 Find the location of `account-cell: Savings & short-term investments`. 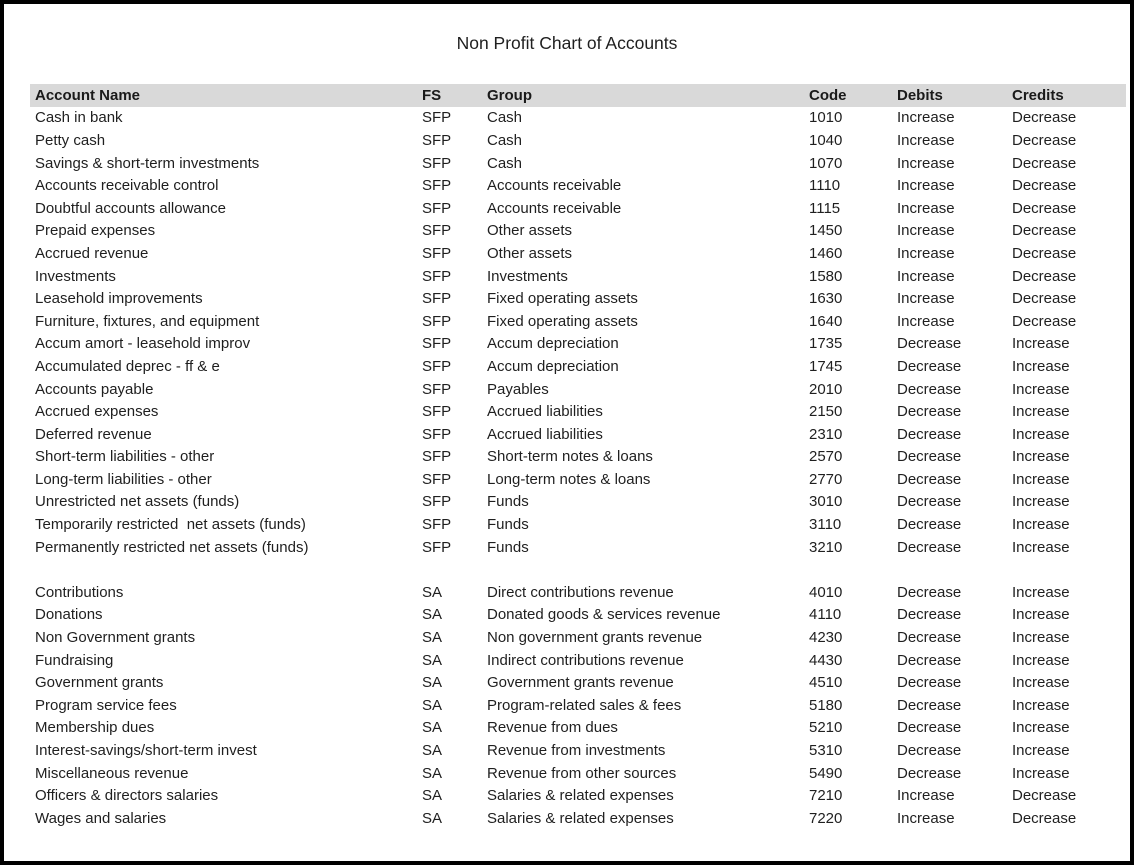

account-cell: Savings & short-term investments is located at coordinates (147, 163).